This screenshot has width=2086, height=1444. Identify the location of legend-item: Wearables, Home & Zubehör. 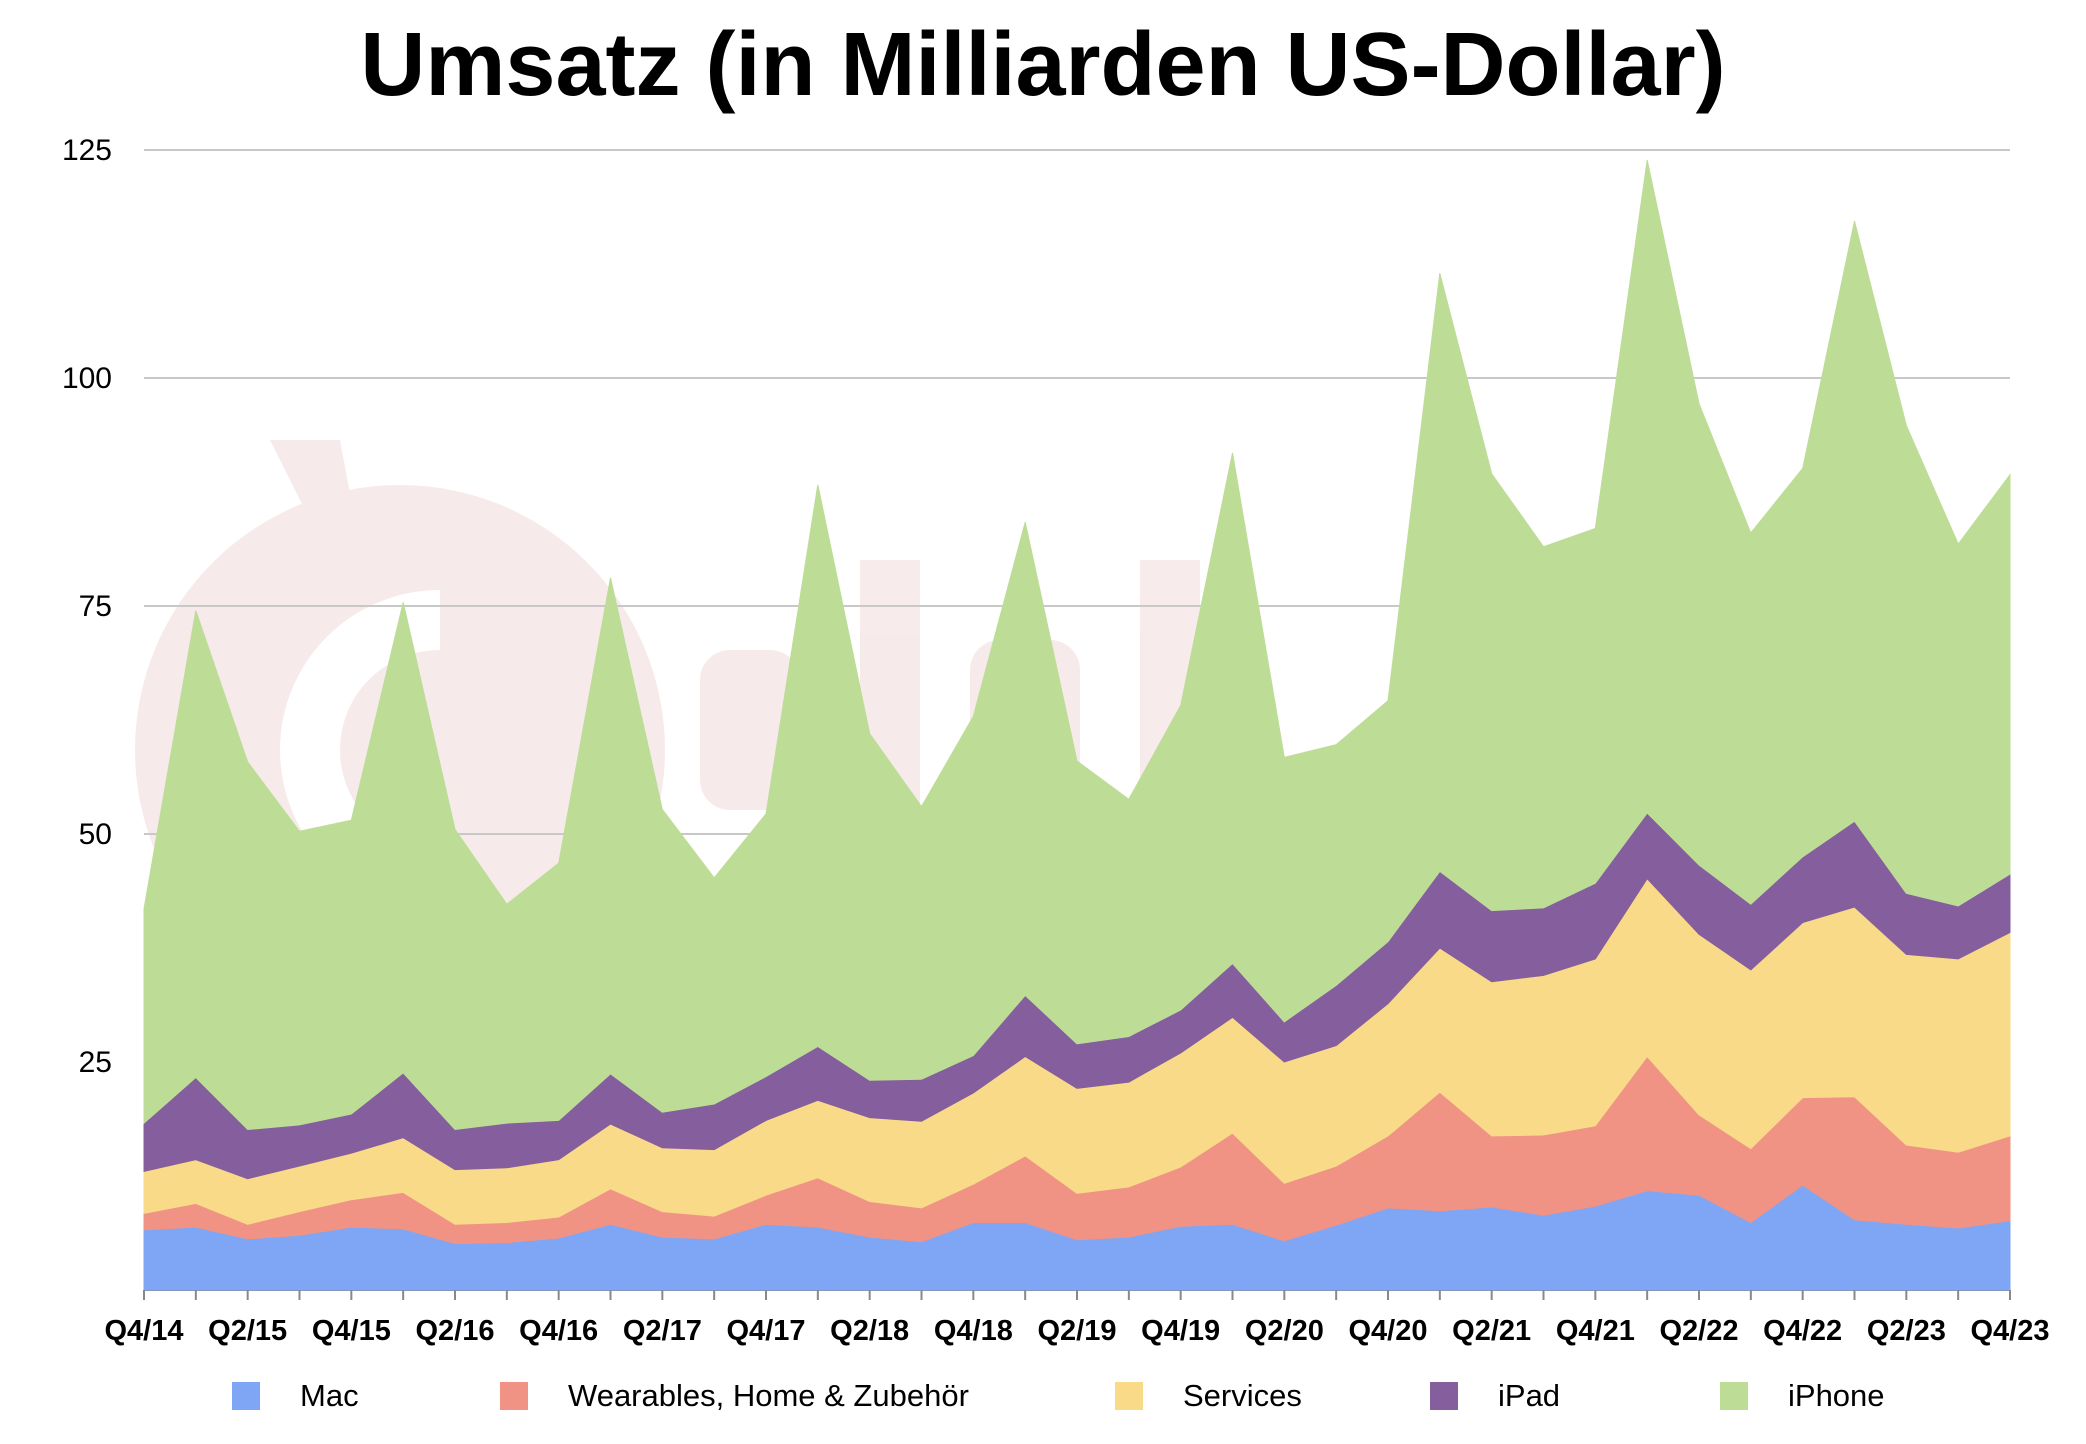
(734, 1396).